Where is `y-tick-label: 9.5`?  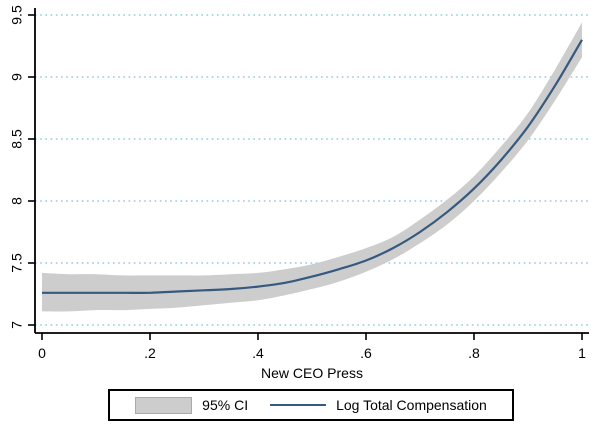
y-tick-label: 9.5 is located at coordinates (17, 15).